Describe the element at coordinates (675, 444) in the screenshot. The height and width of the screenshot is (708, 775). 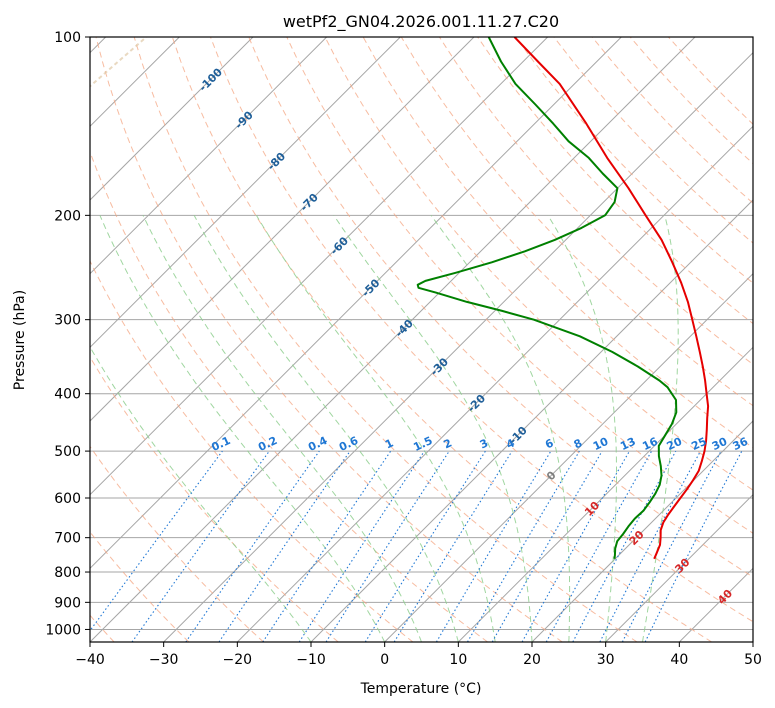
I see `mixing-ratio-label: 20` at that location.